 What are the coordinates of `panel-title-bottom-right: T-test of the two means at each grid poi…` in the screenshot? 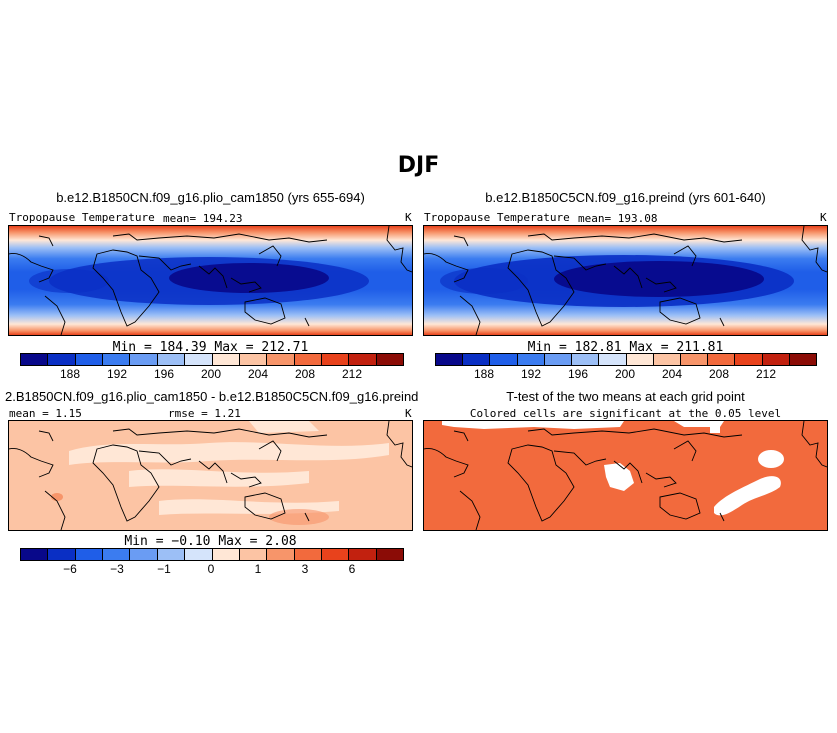 It's located at (625, 396).